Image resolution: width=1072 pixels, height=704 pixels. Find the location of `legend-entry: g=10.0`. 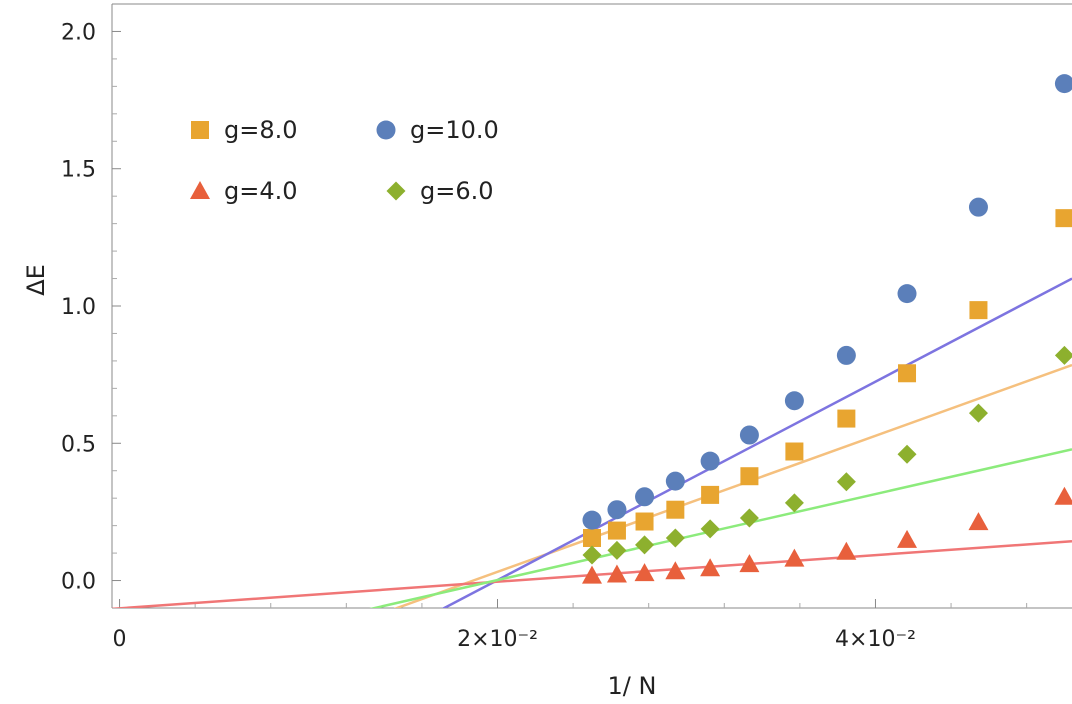

legend-entry: g=10.0 is located at coordinates (437, 130).